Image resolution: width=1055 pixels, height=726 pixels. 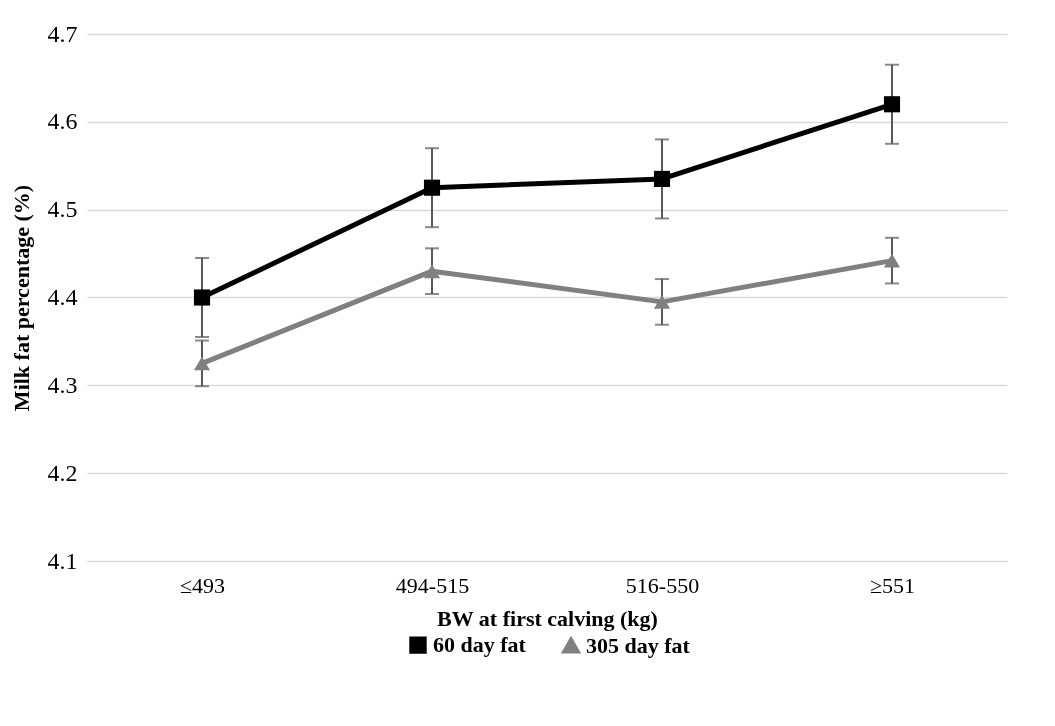 I want to click on y-tick-label: 4.1, so click(x=62, y=560).